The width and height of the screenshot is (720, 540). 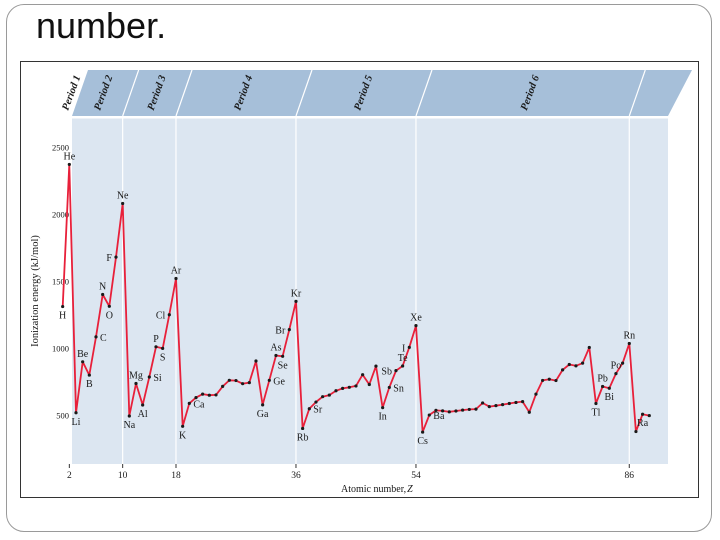 I want to click on element-label: Xe, so click(x=416, y=318).